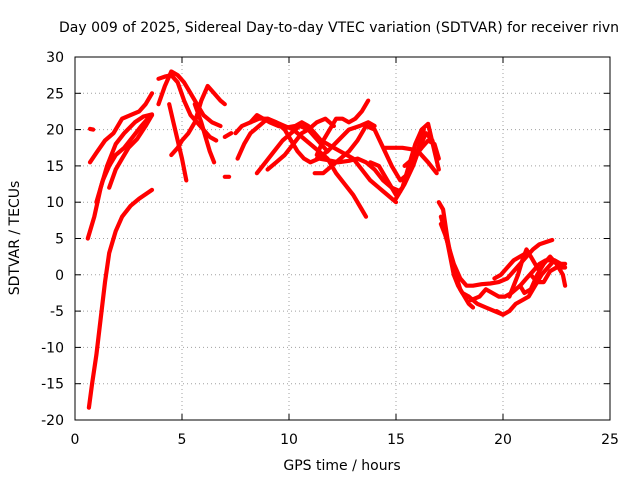 Image resolution: width=640 pixels, height=480 pixels. I want to click on x-tick-label: 0, so click(75, 440).